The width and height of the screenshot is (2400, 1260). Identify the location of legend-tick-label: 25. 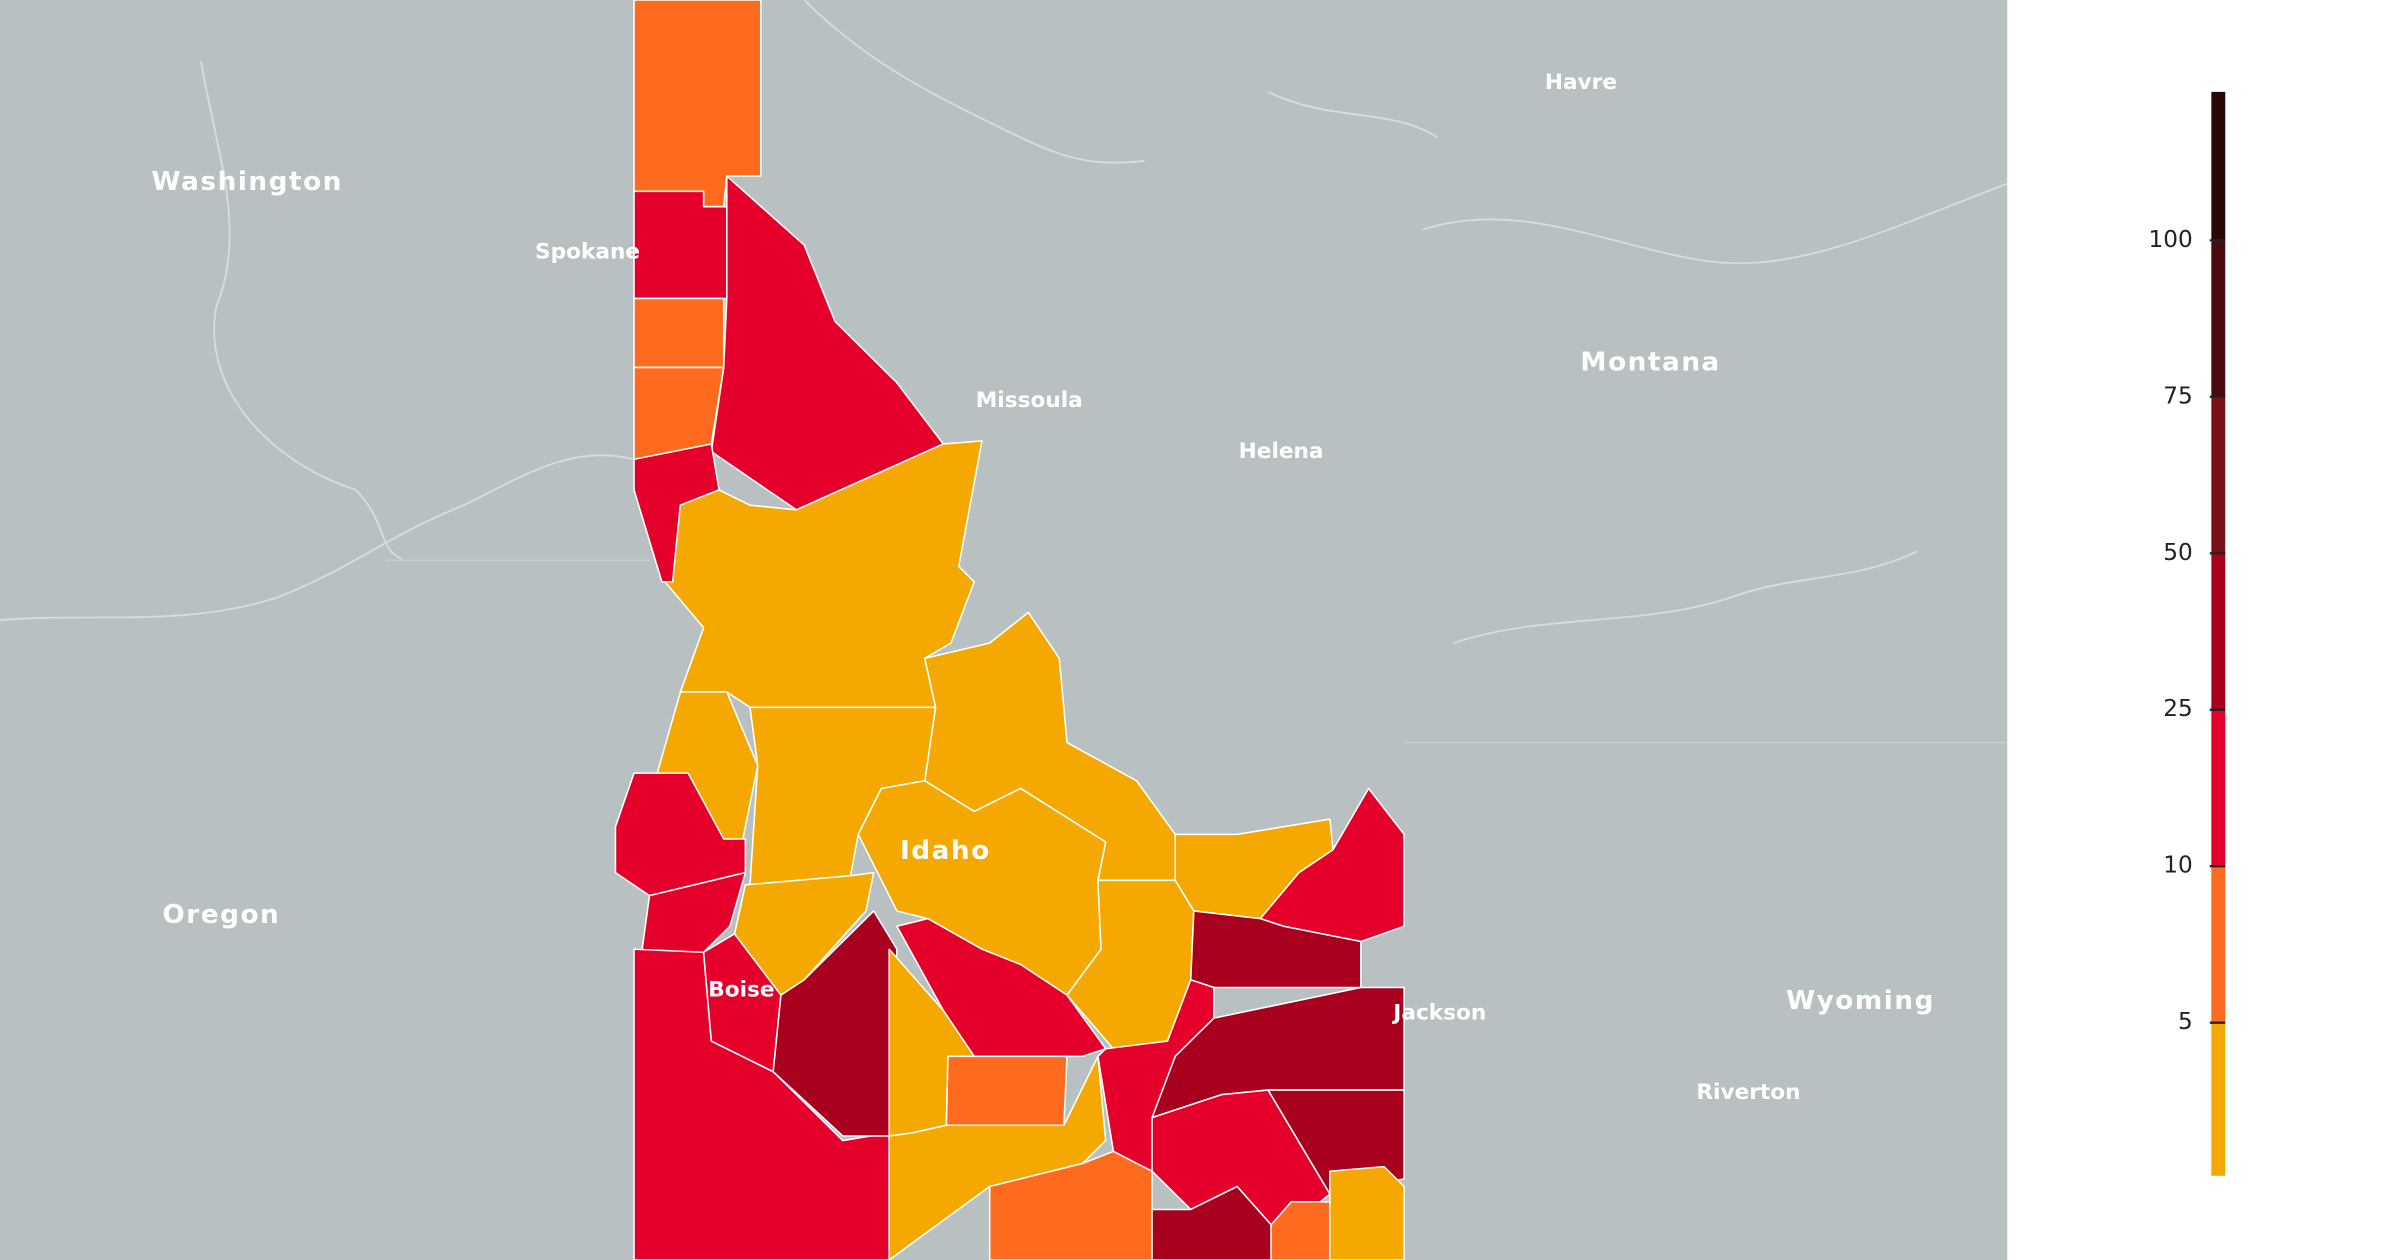
(2178, 709).